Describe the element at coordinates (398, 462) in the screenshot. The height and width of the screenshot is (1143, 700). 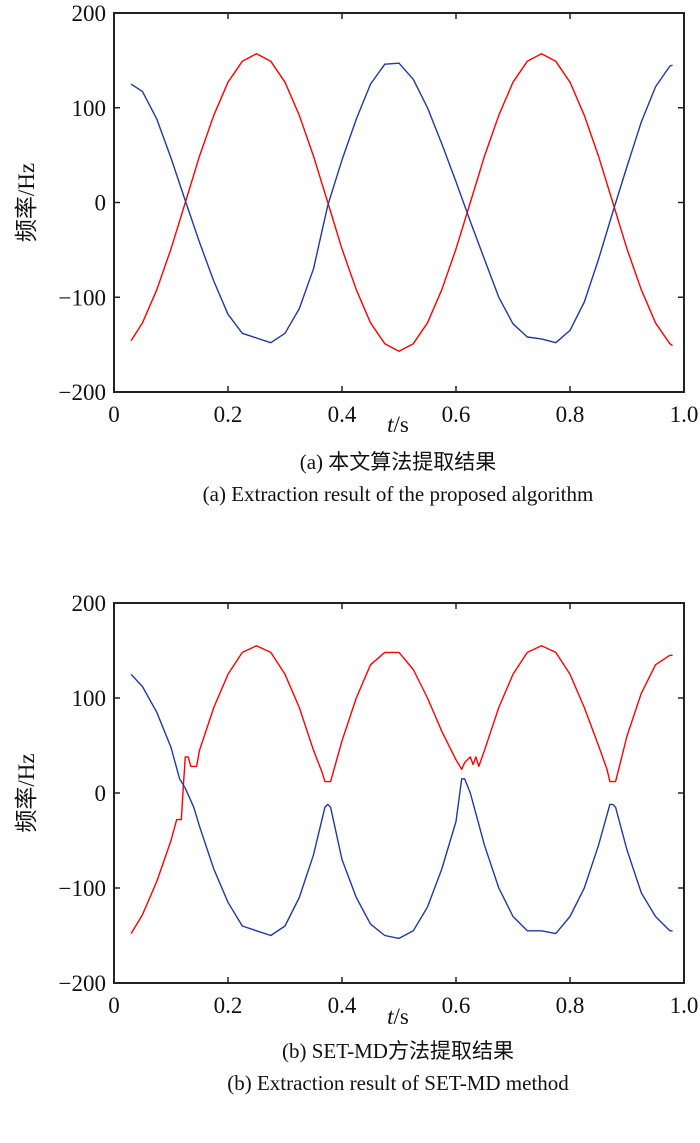
I see `caption-cn: (a) 本文算法提取结果` at that location.